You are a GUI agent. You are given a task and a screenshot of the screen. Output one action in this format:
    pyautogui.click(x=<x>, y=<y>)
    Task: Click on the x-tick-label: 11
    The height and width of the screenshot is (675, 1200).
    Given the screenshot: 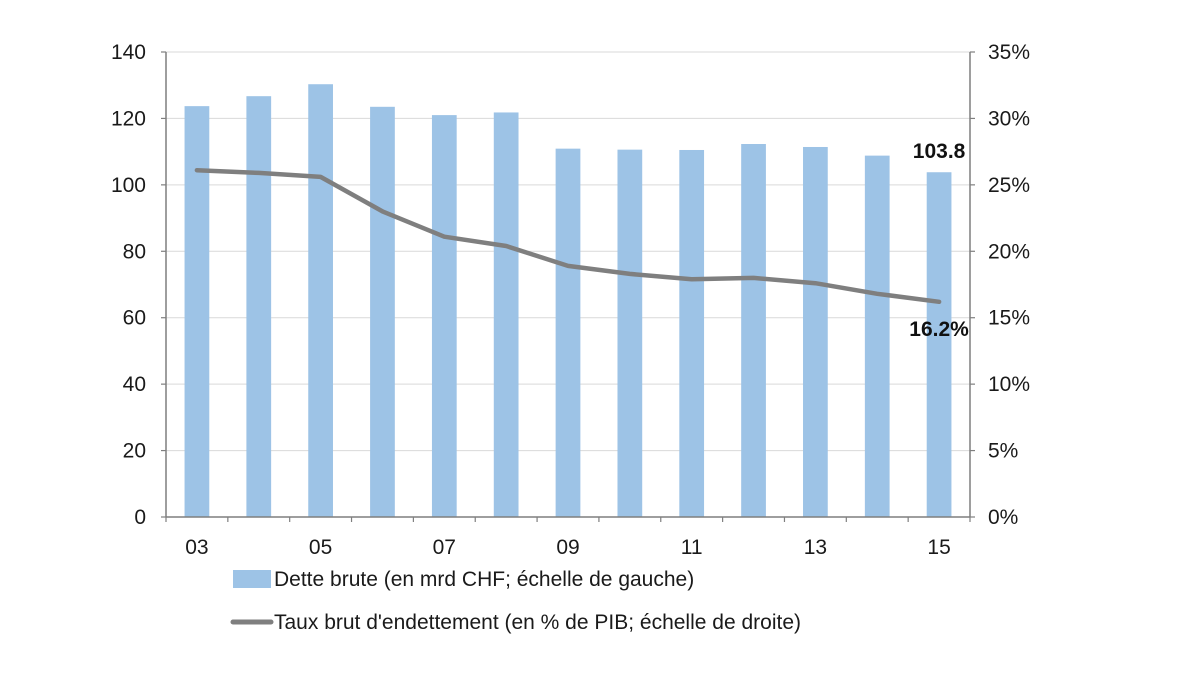 What is the action you would take?
    pyautogui.click(x=692, y=547)
    